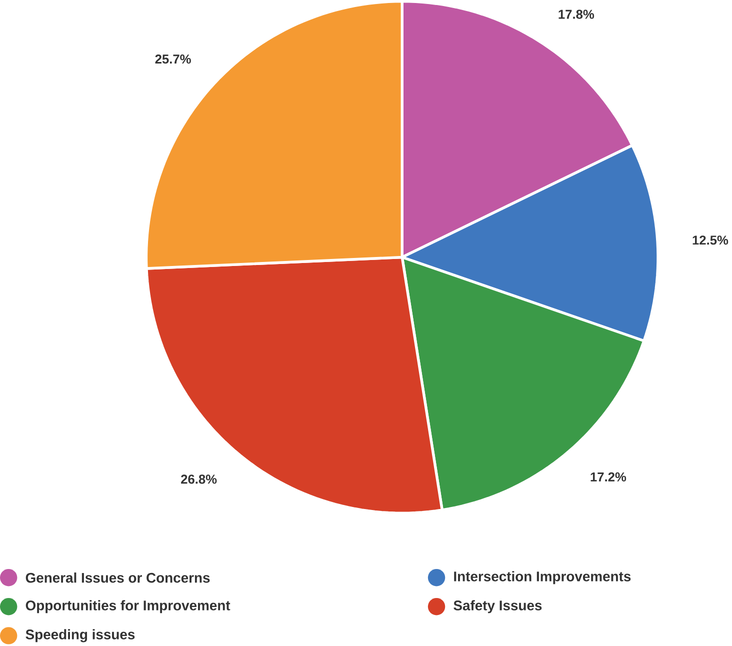 The image size is (732, 646). I want to click on data-label: 17.2%, so click(608, 477).